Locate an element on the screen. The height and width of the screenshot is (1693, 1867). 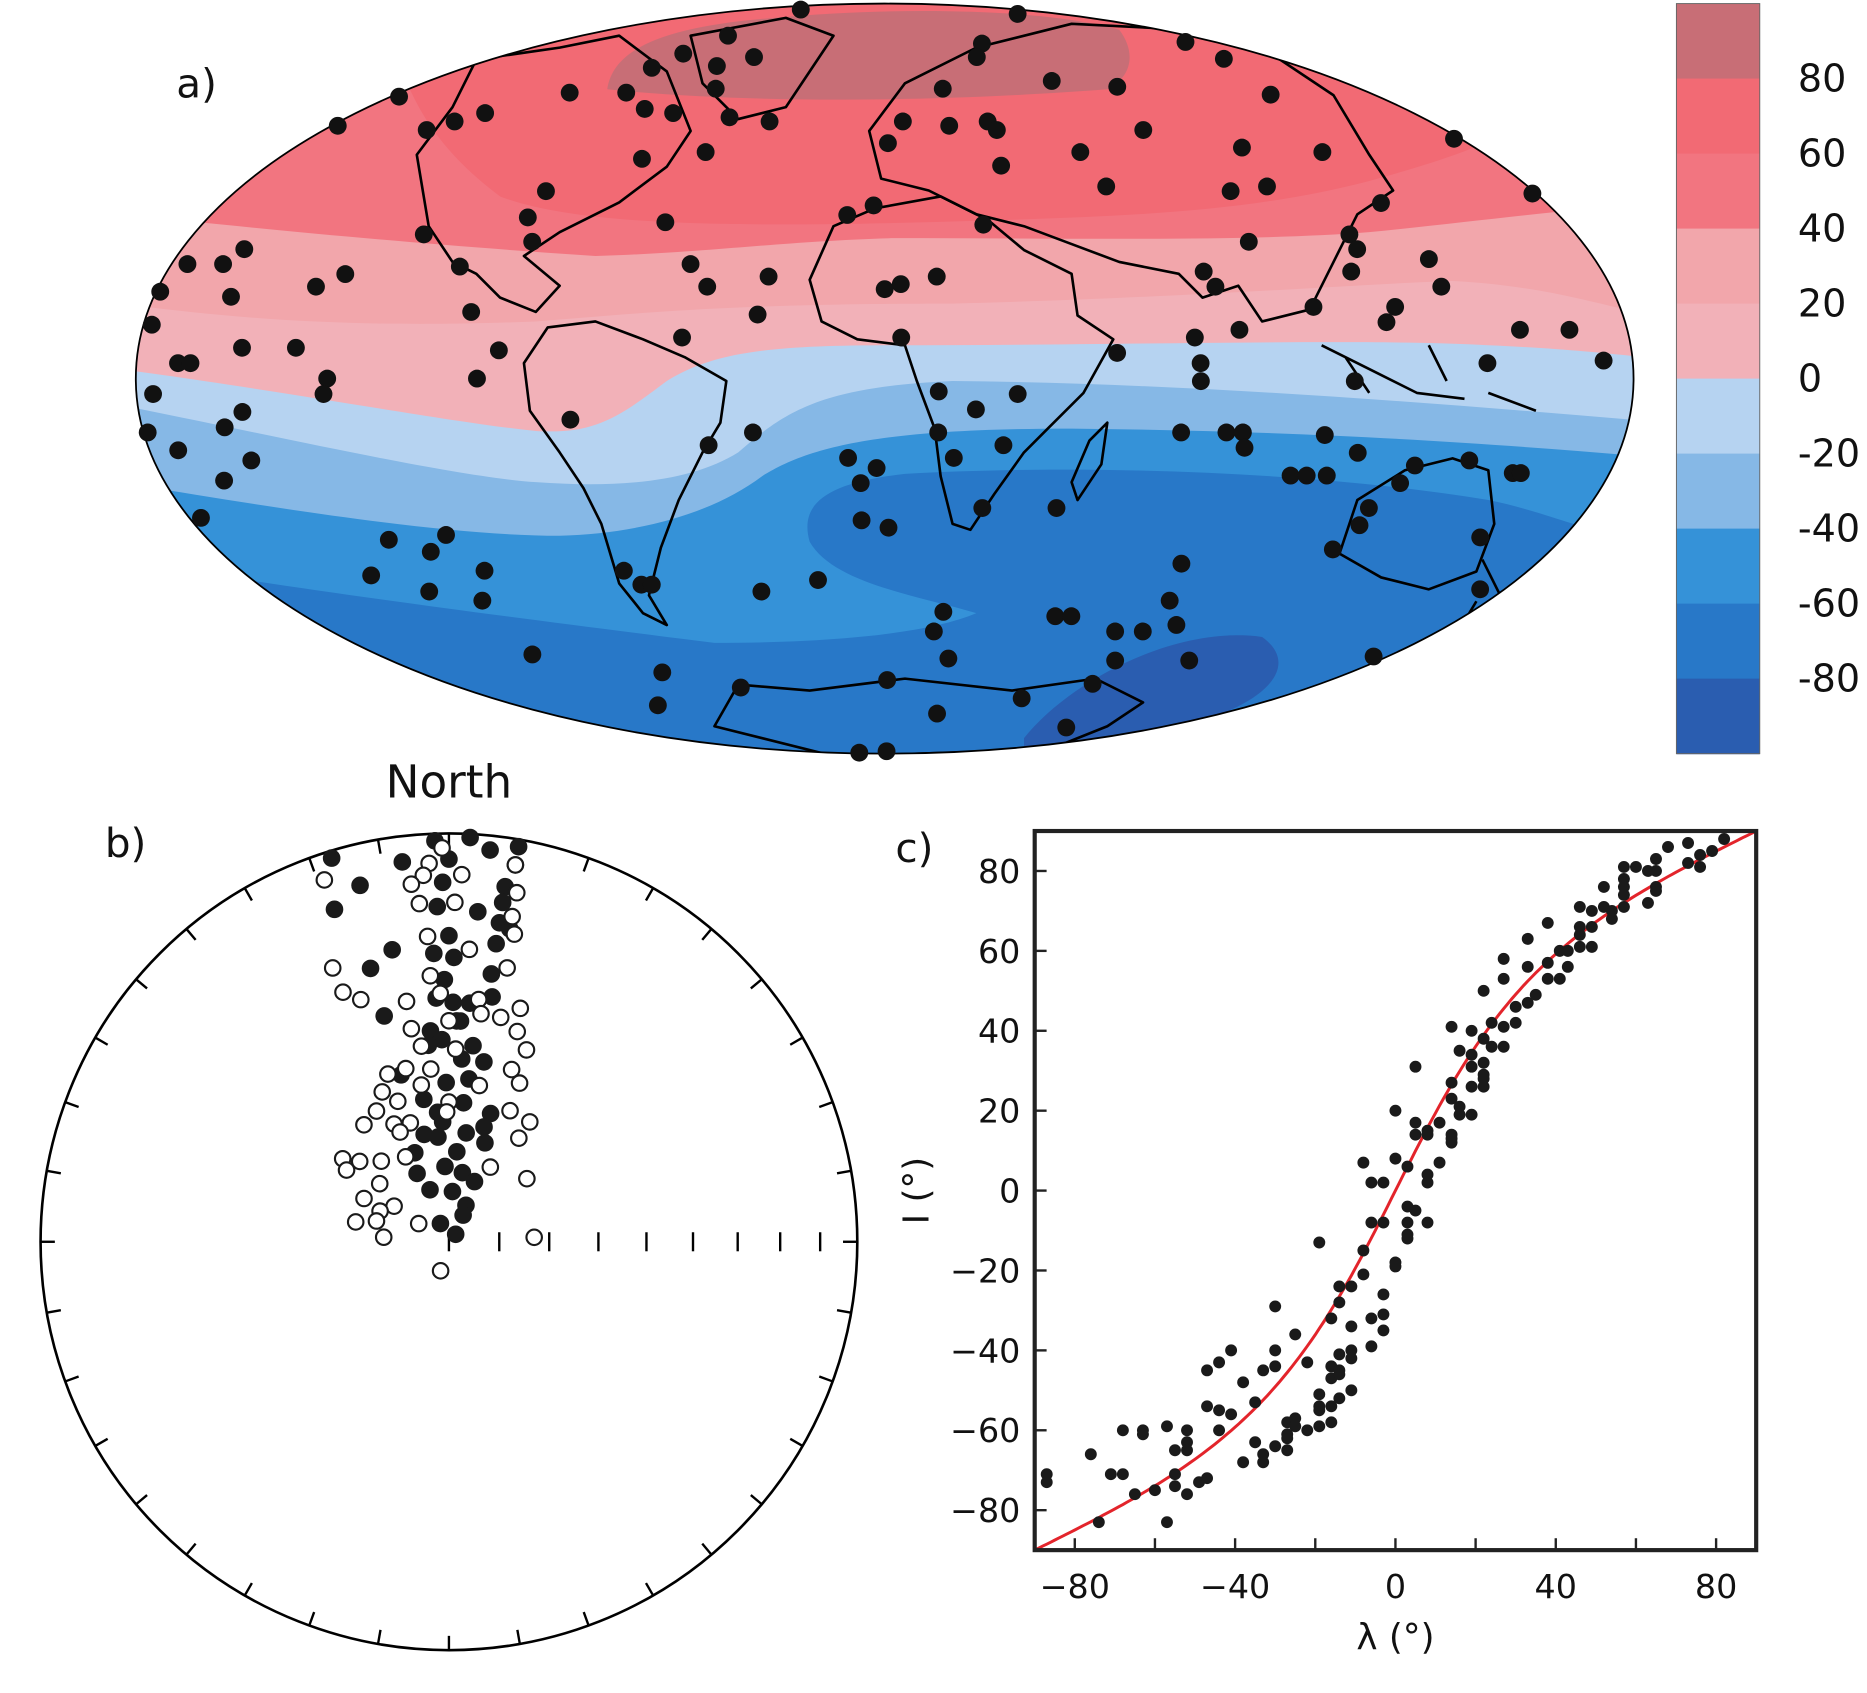
y-axis-label: I (°) is located at coordinates (917, 1191).